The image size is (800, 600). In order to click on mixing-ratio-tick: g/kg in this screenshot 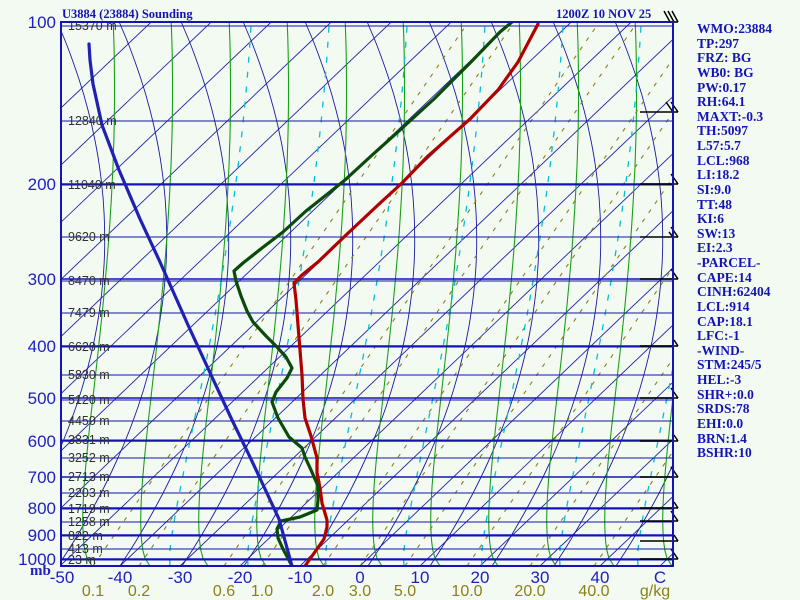, I will do `click(655, 591)`.